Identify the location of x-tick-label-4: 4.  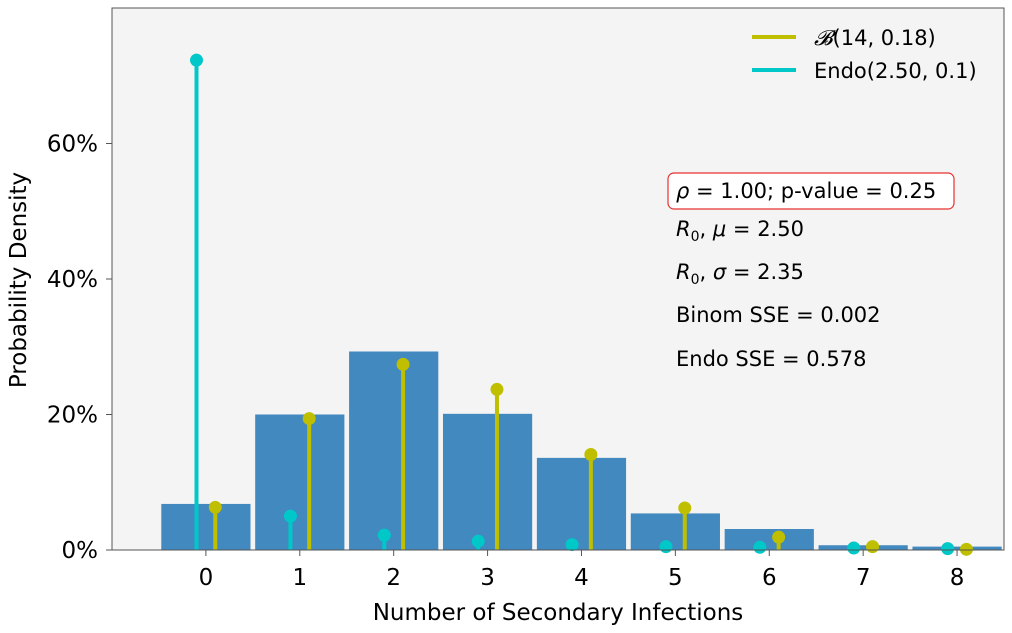
(581, 578).